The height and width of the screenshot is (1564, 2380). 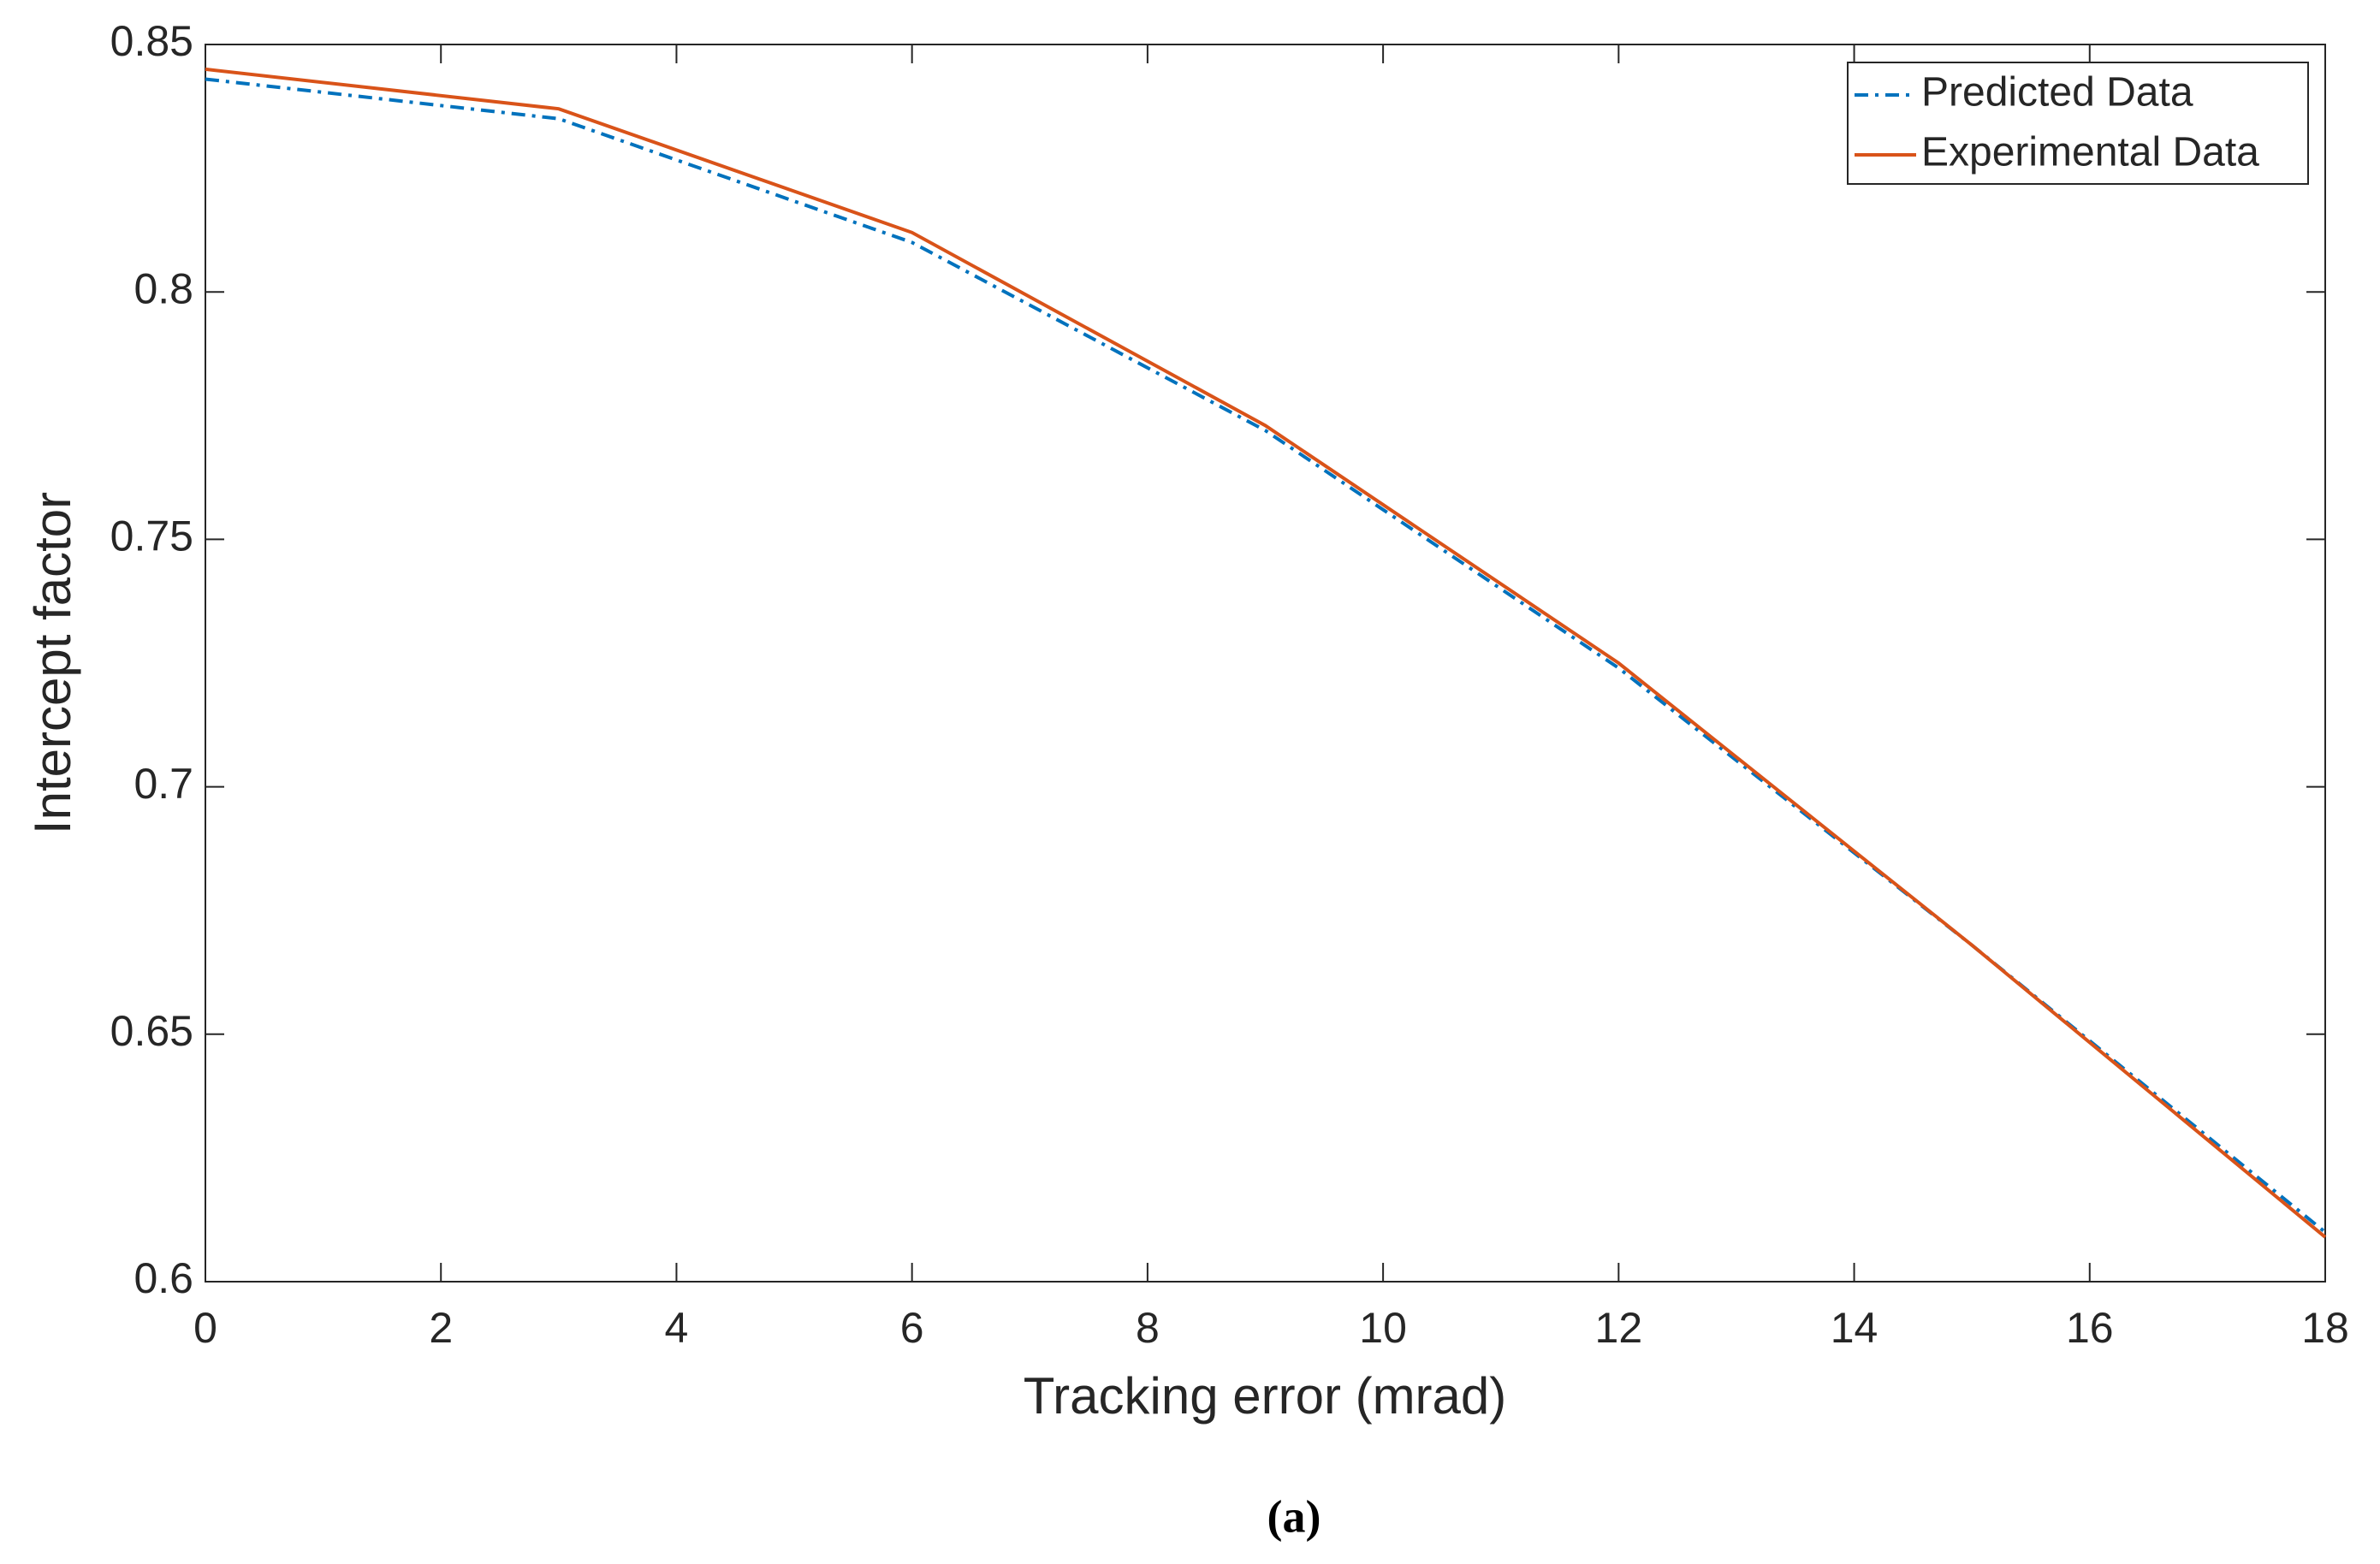 What do you see at coordinates (912, 1328) in the screenshot?
I see `x-tick-label: 6` at bounding box center [912, 1328].